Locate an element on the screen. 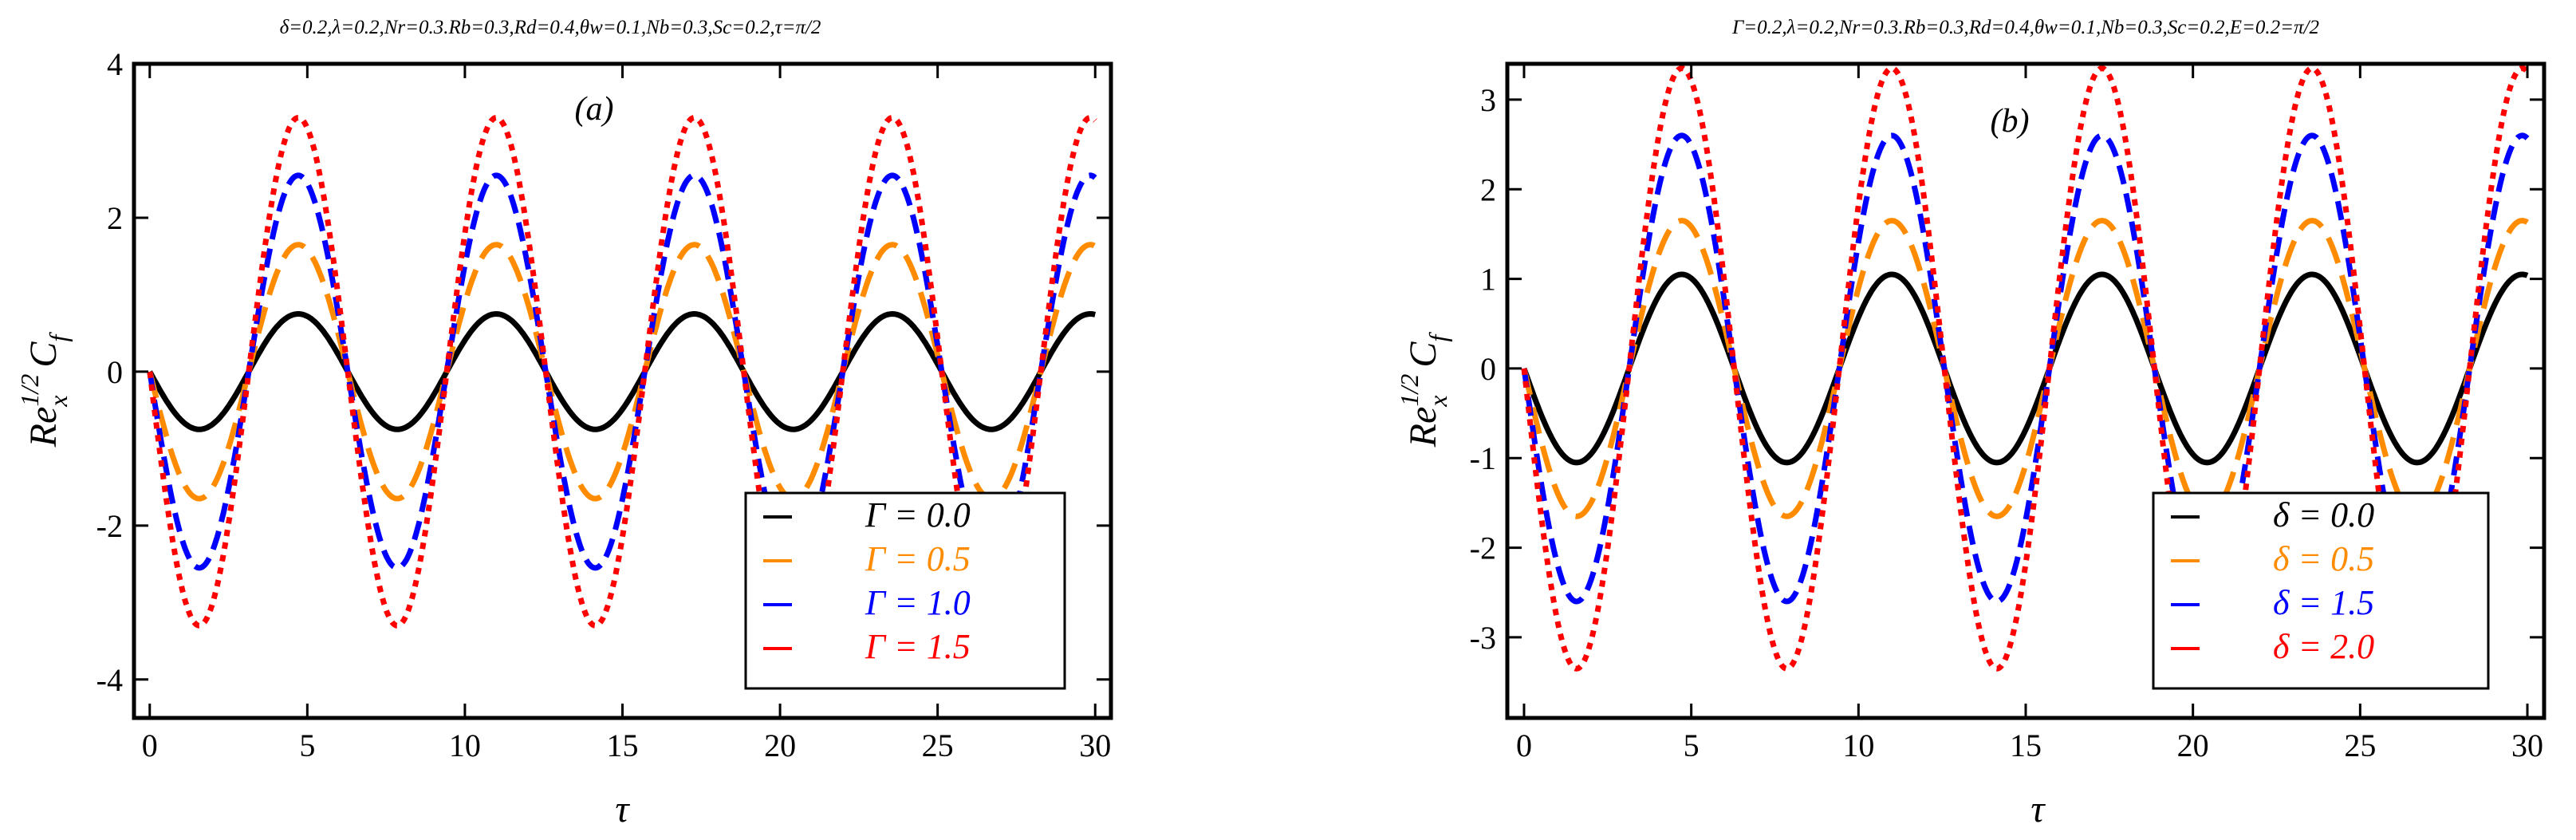 This screenshot has height=840, width=2576. y-label-sub-a: x is located at coordinates (58, 401).